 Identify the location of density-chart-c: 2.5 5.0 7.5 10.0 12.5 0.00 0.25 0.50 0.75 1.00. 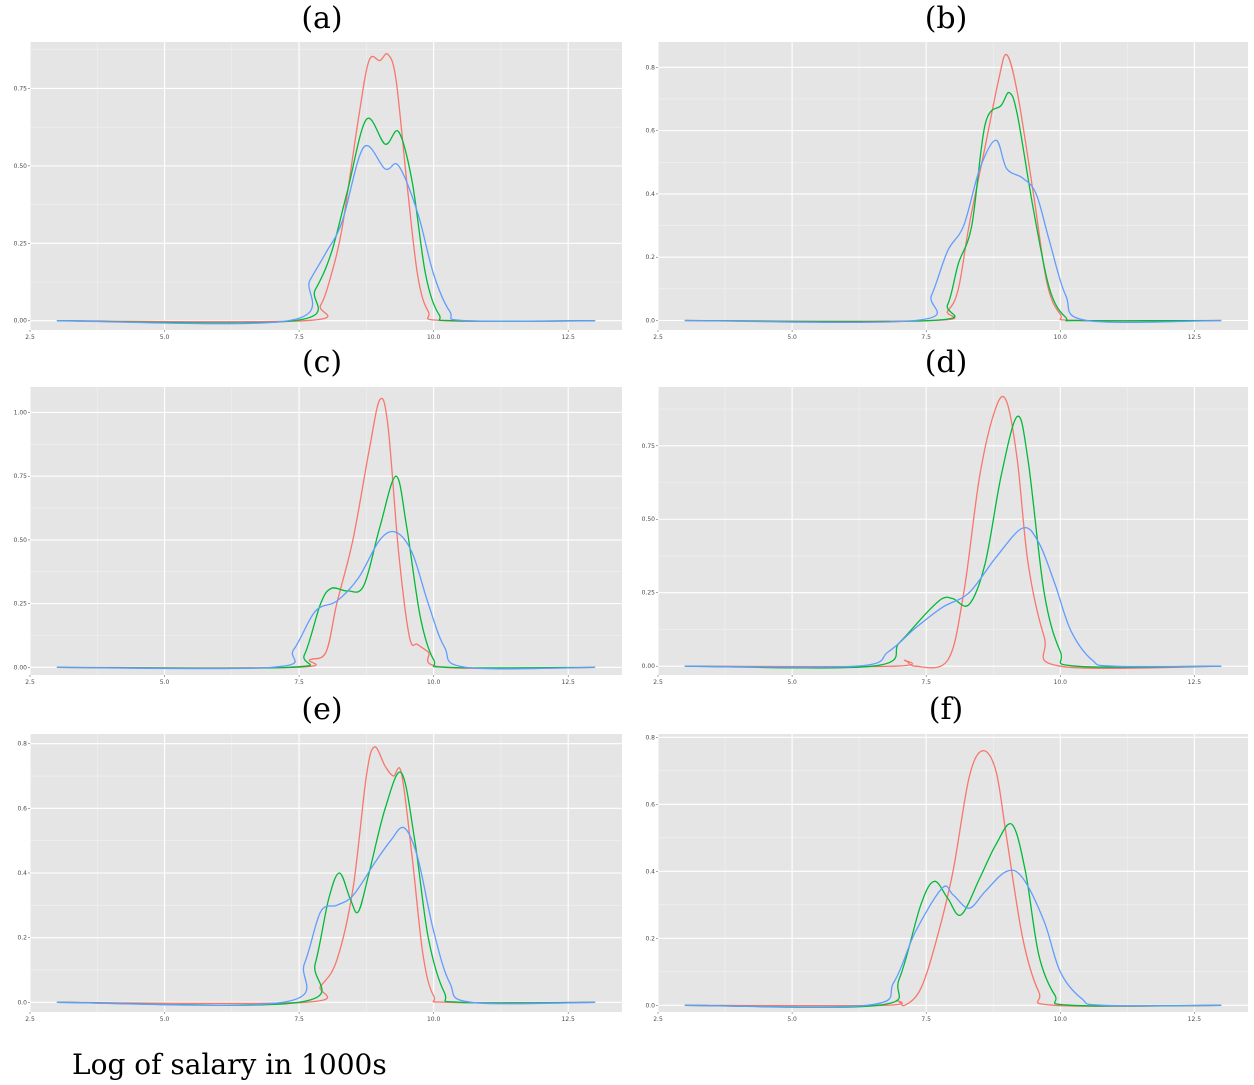
(318, 536).